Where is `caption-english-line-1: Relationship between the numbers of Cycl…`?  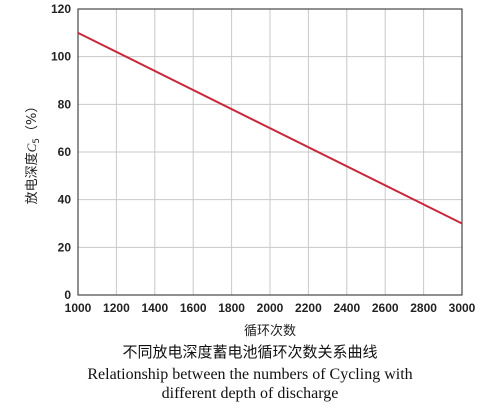
caption-english-line-1: Relationship between the numbers of Cycl… is located at coordinates (250, 374).